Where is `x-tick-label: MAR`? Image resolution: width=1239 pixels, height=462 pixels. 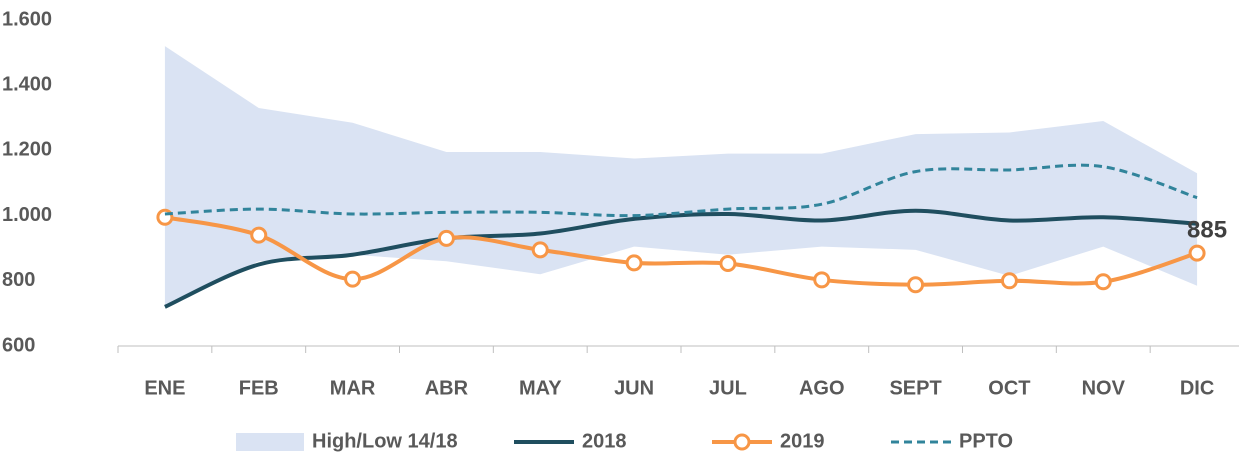
x-tick-label: MAR is located at coordinates (353, 388).